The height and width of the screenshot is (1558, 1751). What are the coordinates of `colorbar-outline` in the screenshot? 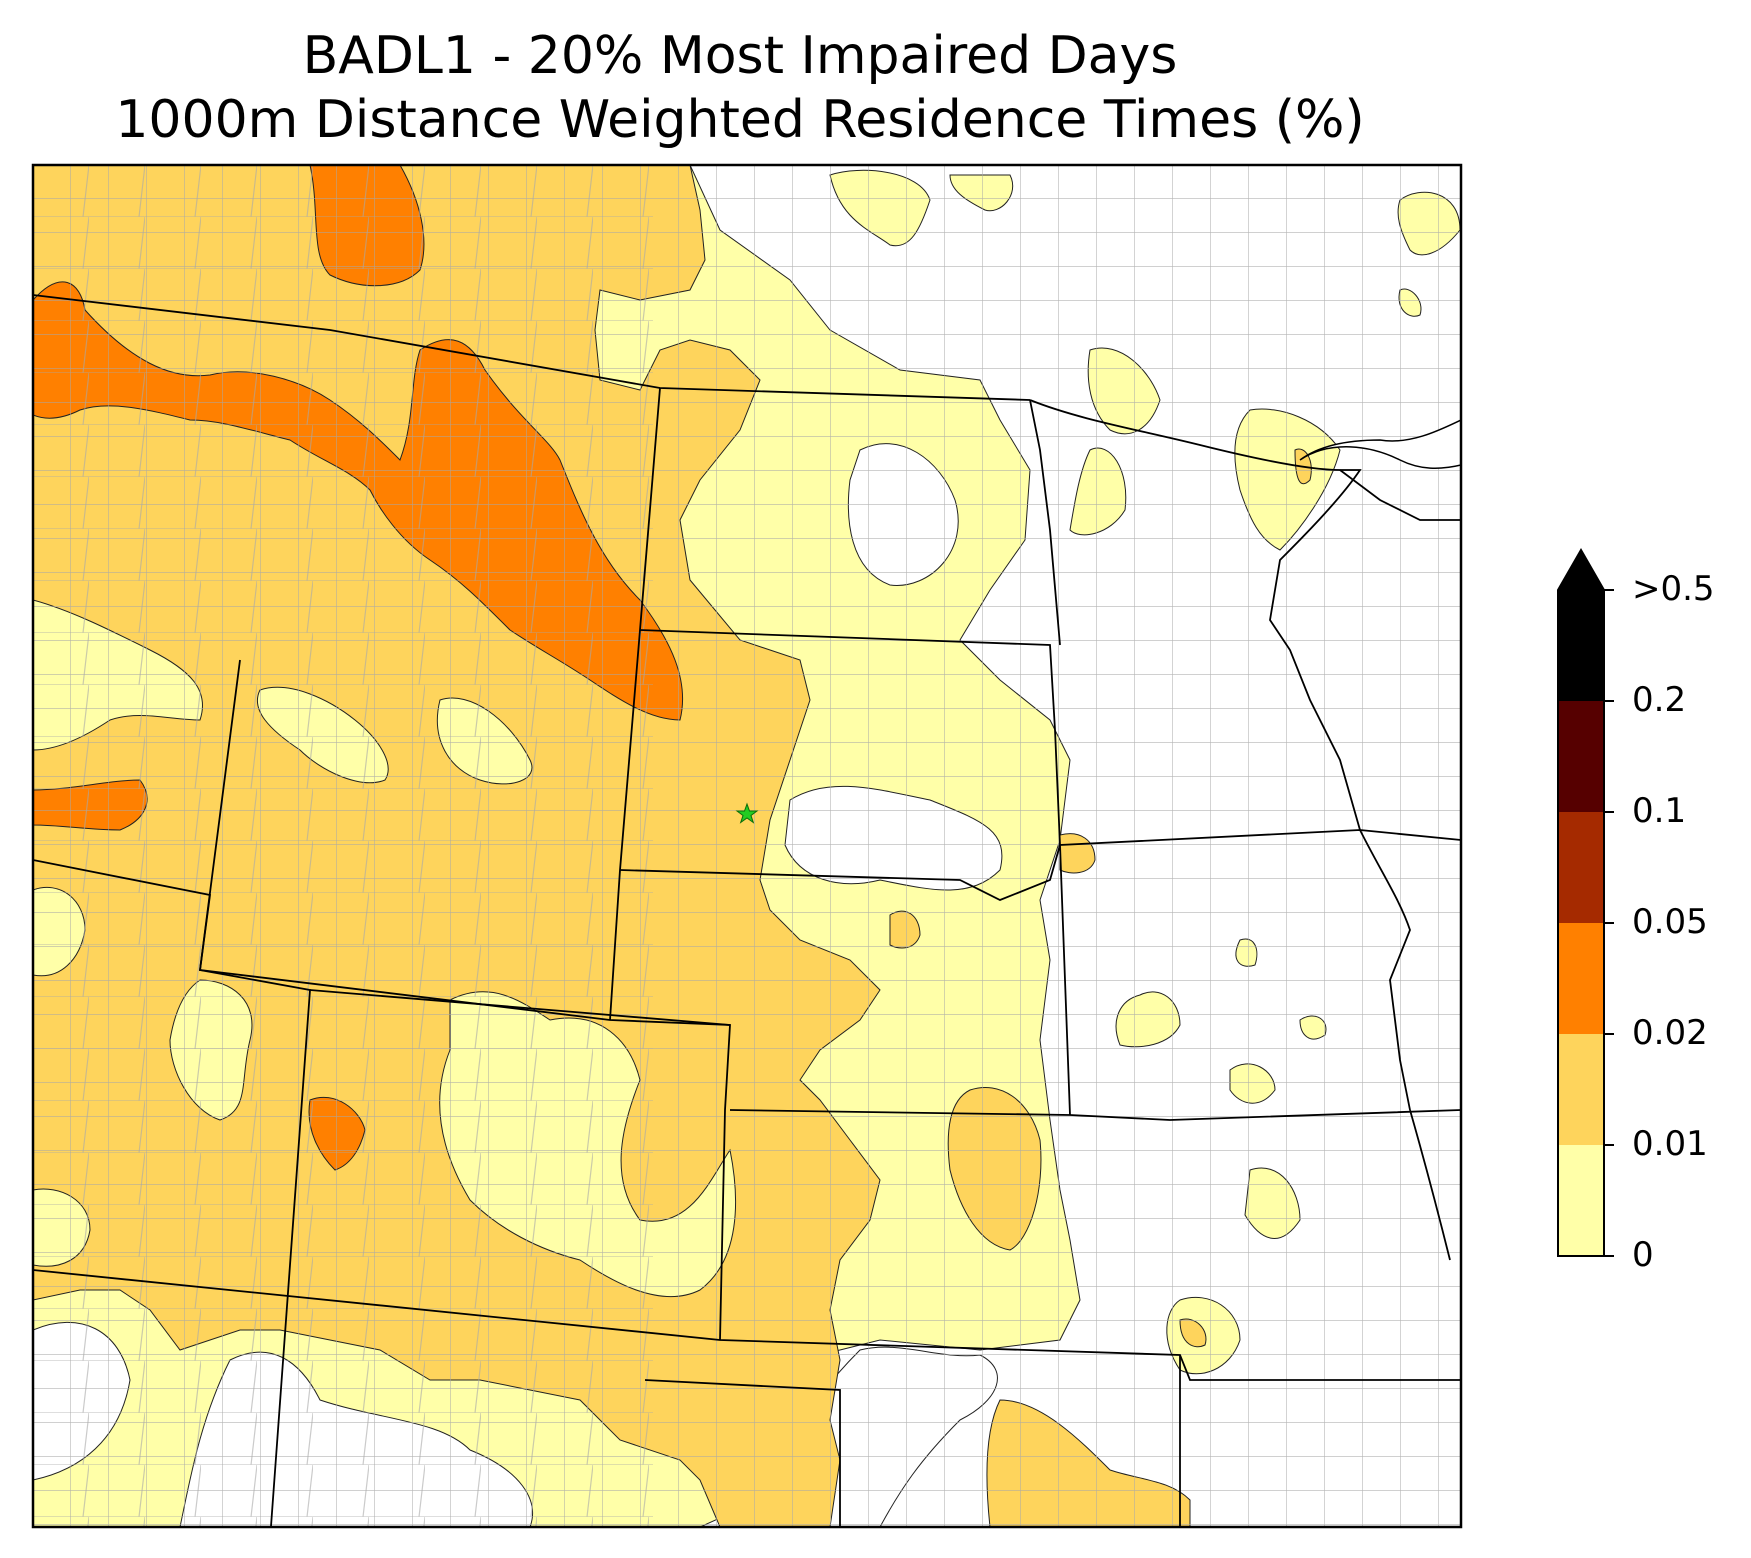 It's located at (1581, 902).